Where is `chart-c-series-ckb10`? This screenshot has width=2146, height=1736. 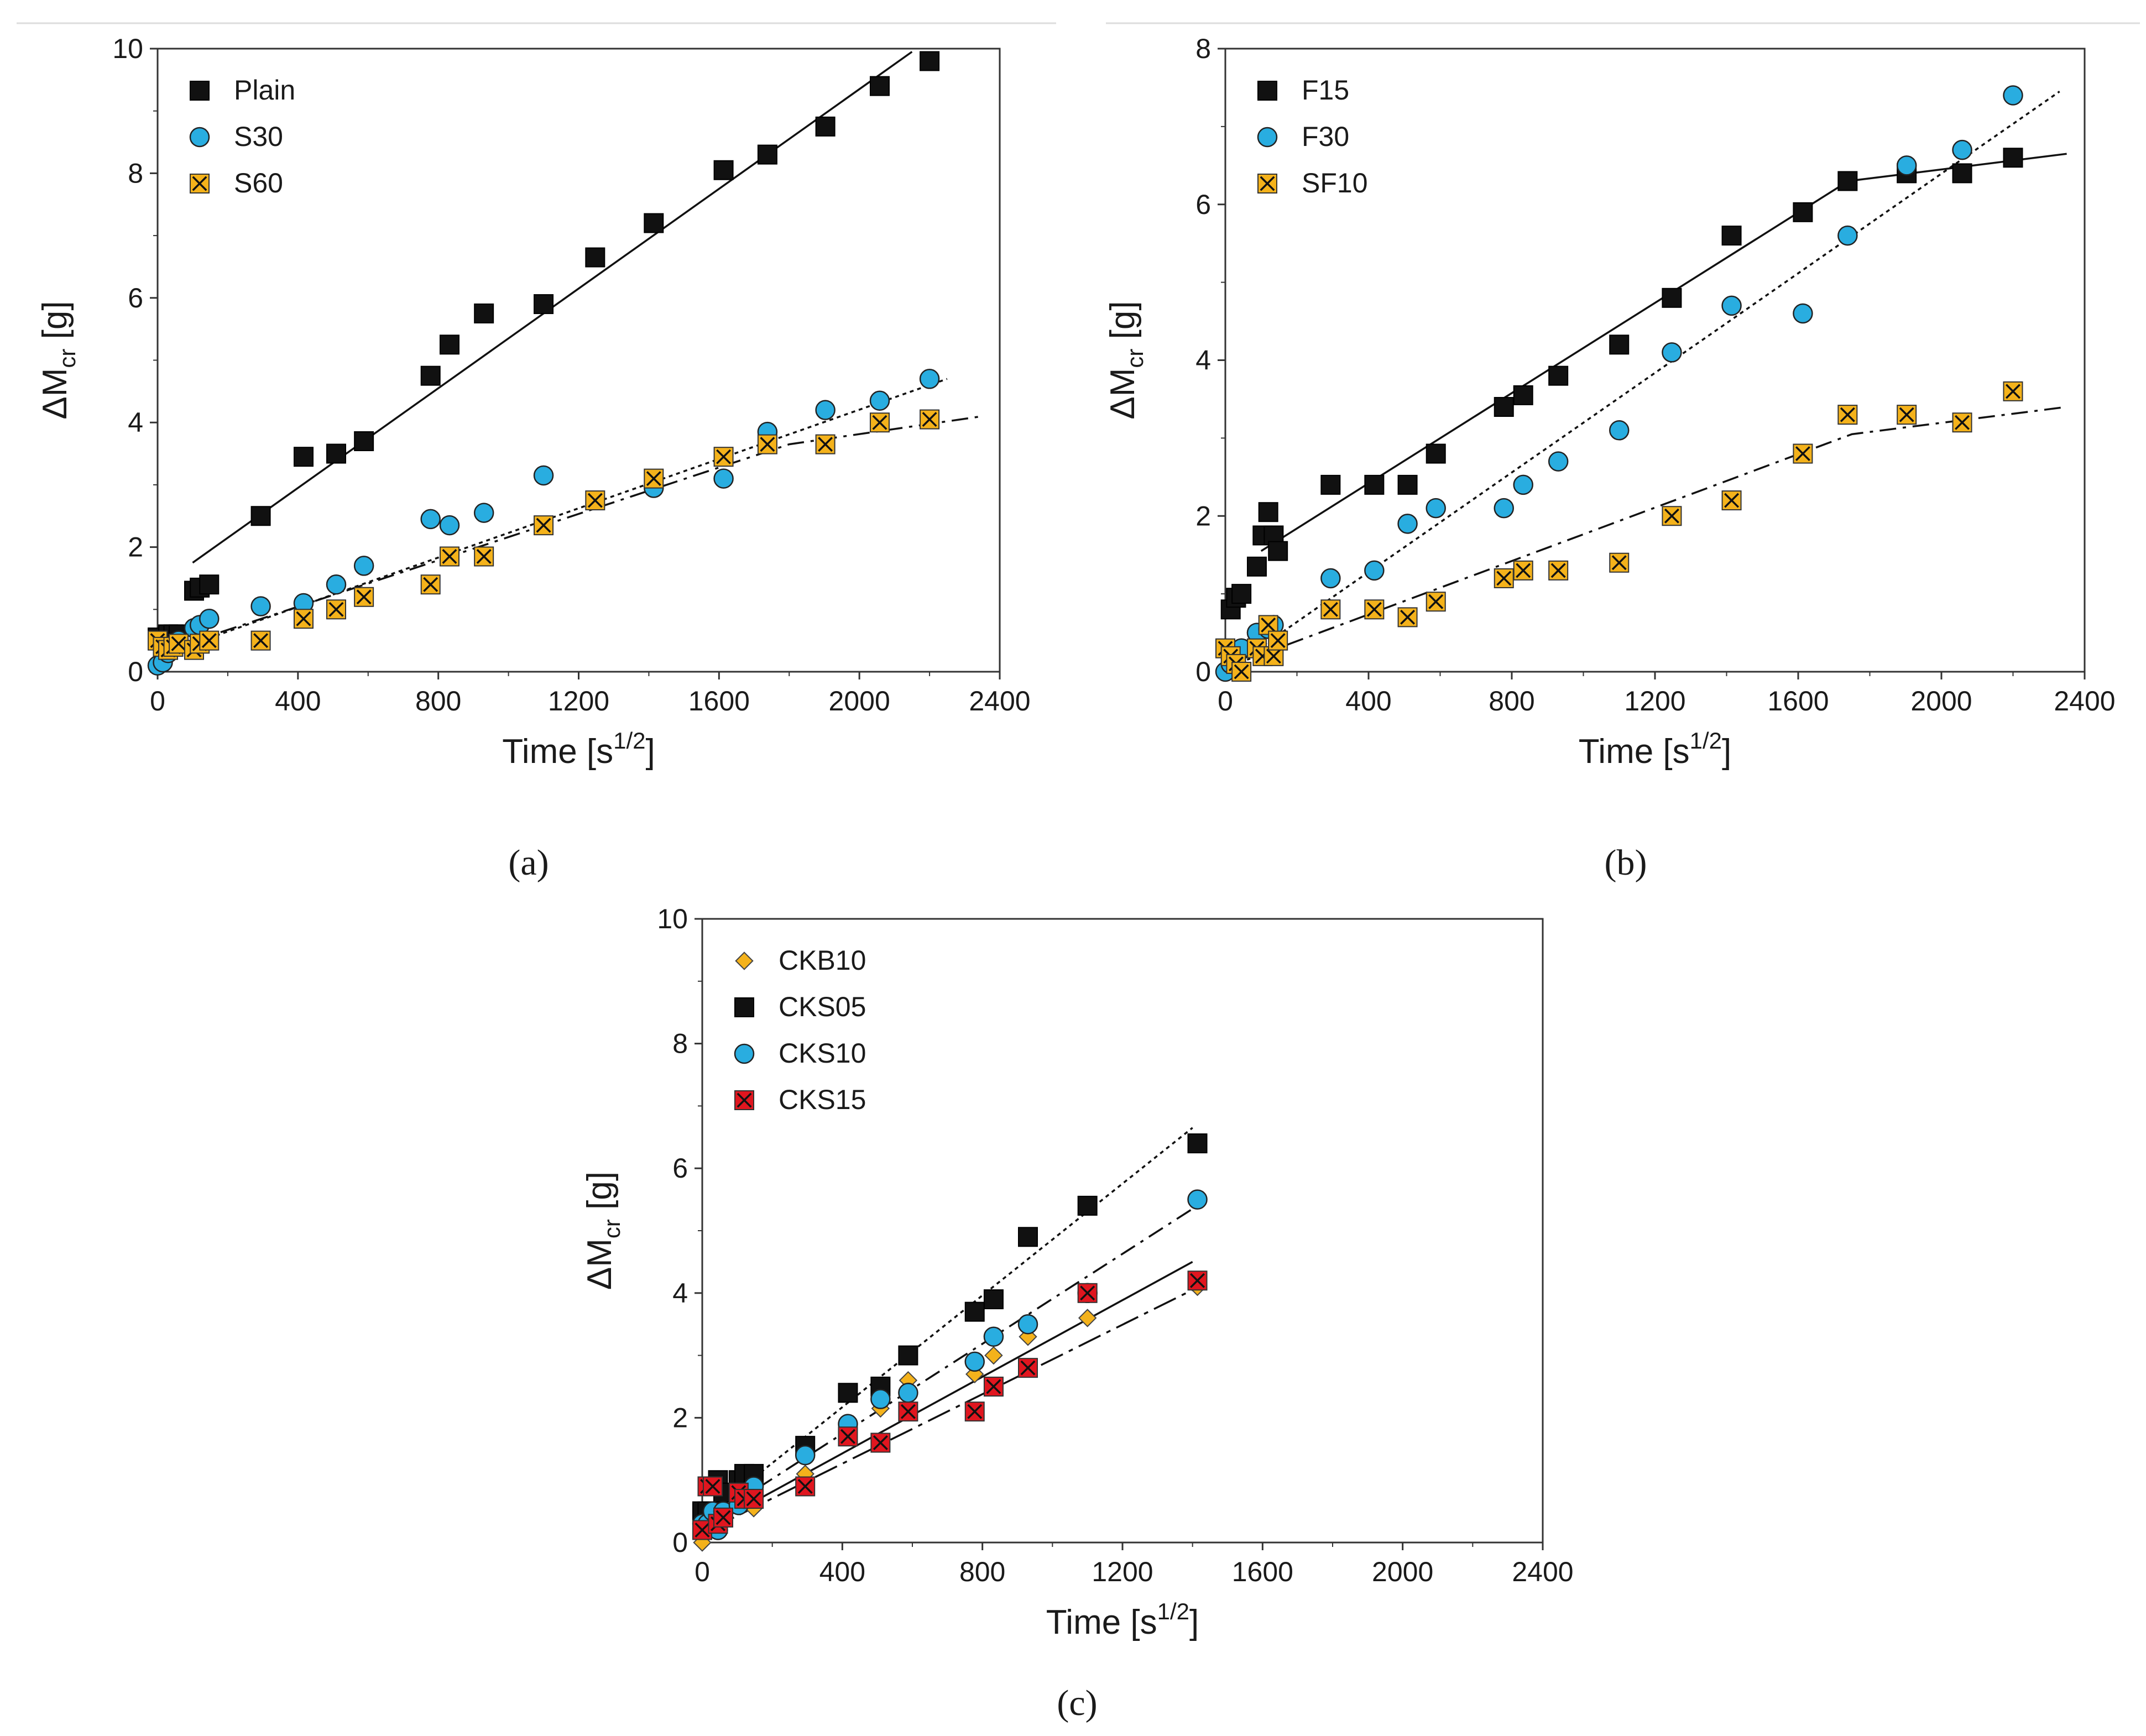 chart-c-series-ckb10 is located at coordinates (950, 1415).